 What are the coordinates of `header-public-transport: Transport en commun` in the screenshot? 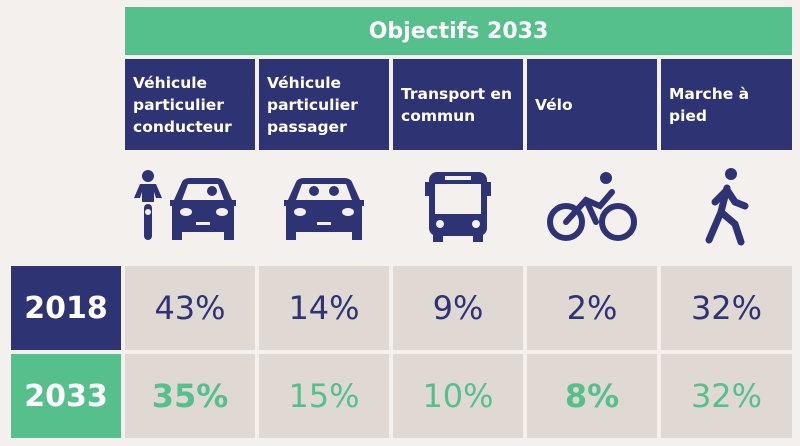 It's located at (458, 104).